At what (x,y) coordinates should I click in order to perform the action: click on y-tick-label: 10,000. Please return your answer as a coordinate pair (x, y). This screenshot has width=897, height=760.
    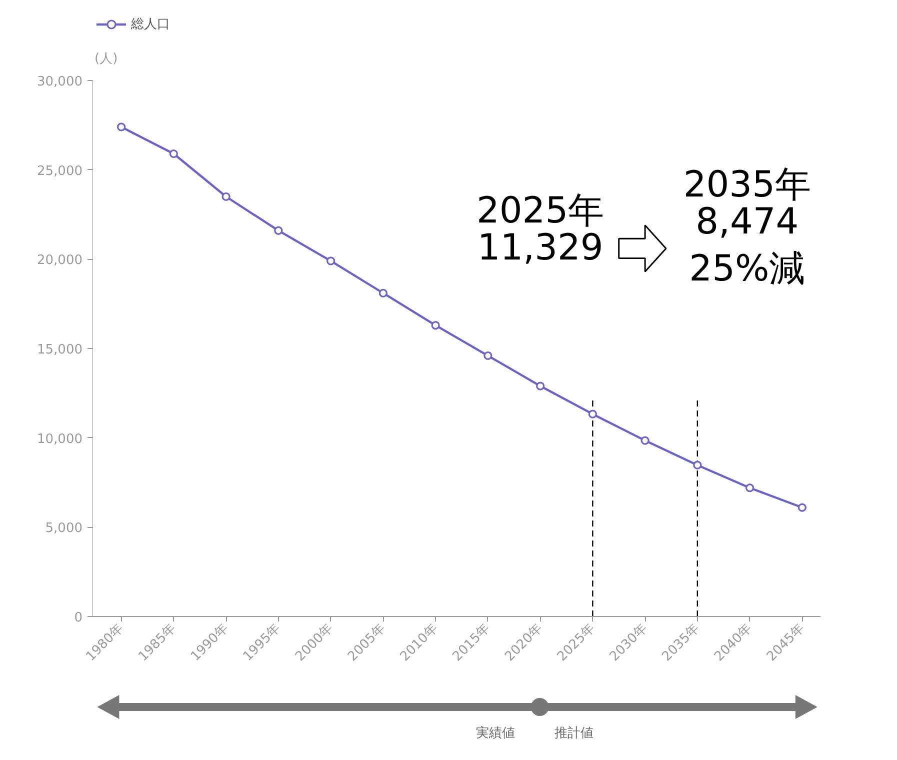
    Looking at the image, I should click on (60, 439).